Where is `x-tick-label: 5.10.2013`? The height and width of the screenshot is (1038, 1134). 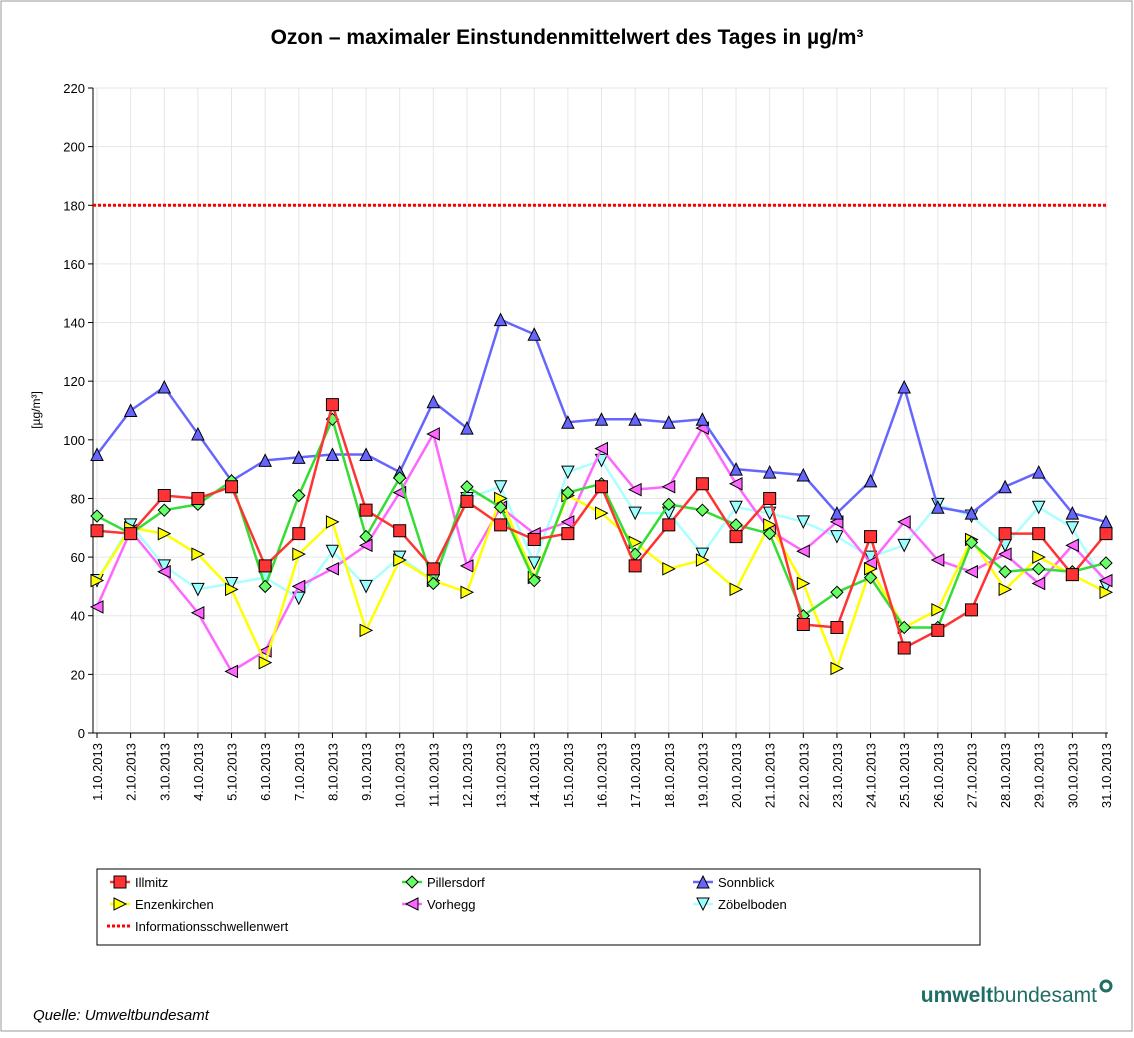 x-tick-label: 5.10.2013 is located at coordinates (232, 772).